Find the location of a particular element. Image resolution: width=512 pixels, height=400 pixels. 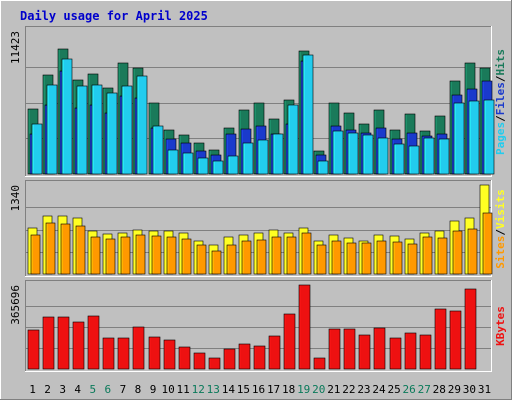

x-tick-label-day-22: 22 is located at coordinates (348, 389).